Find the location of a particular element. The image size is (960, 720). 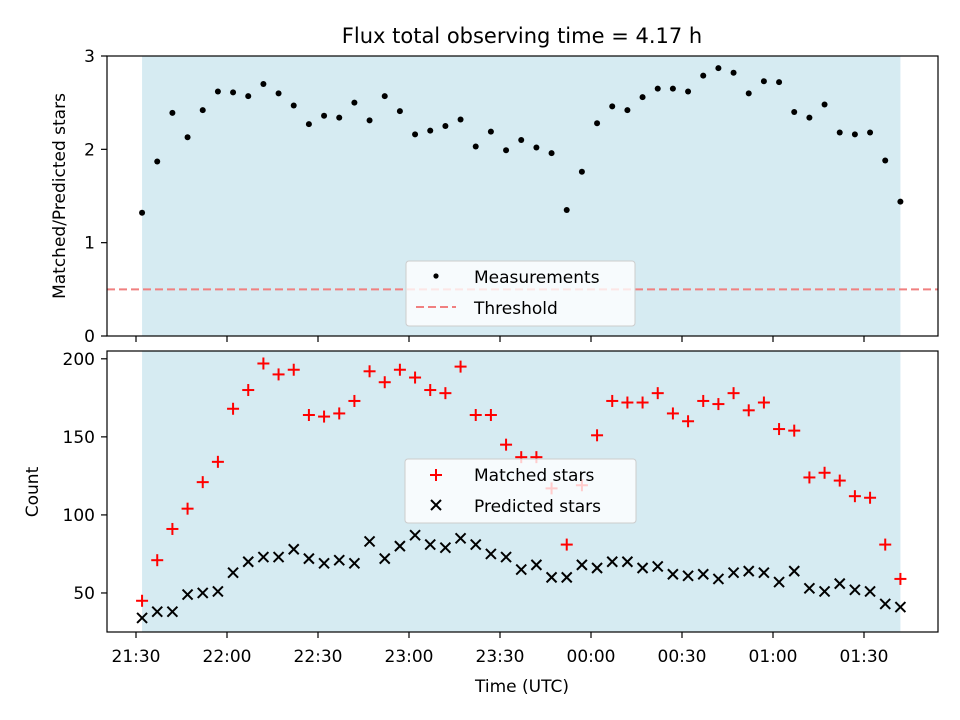

legend-matched-marker is located at coordinates (436, 475).